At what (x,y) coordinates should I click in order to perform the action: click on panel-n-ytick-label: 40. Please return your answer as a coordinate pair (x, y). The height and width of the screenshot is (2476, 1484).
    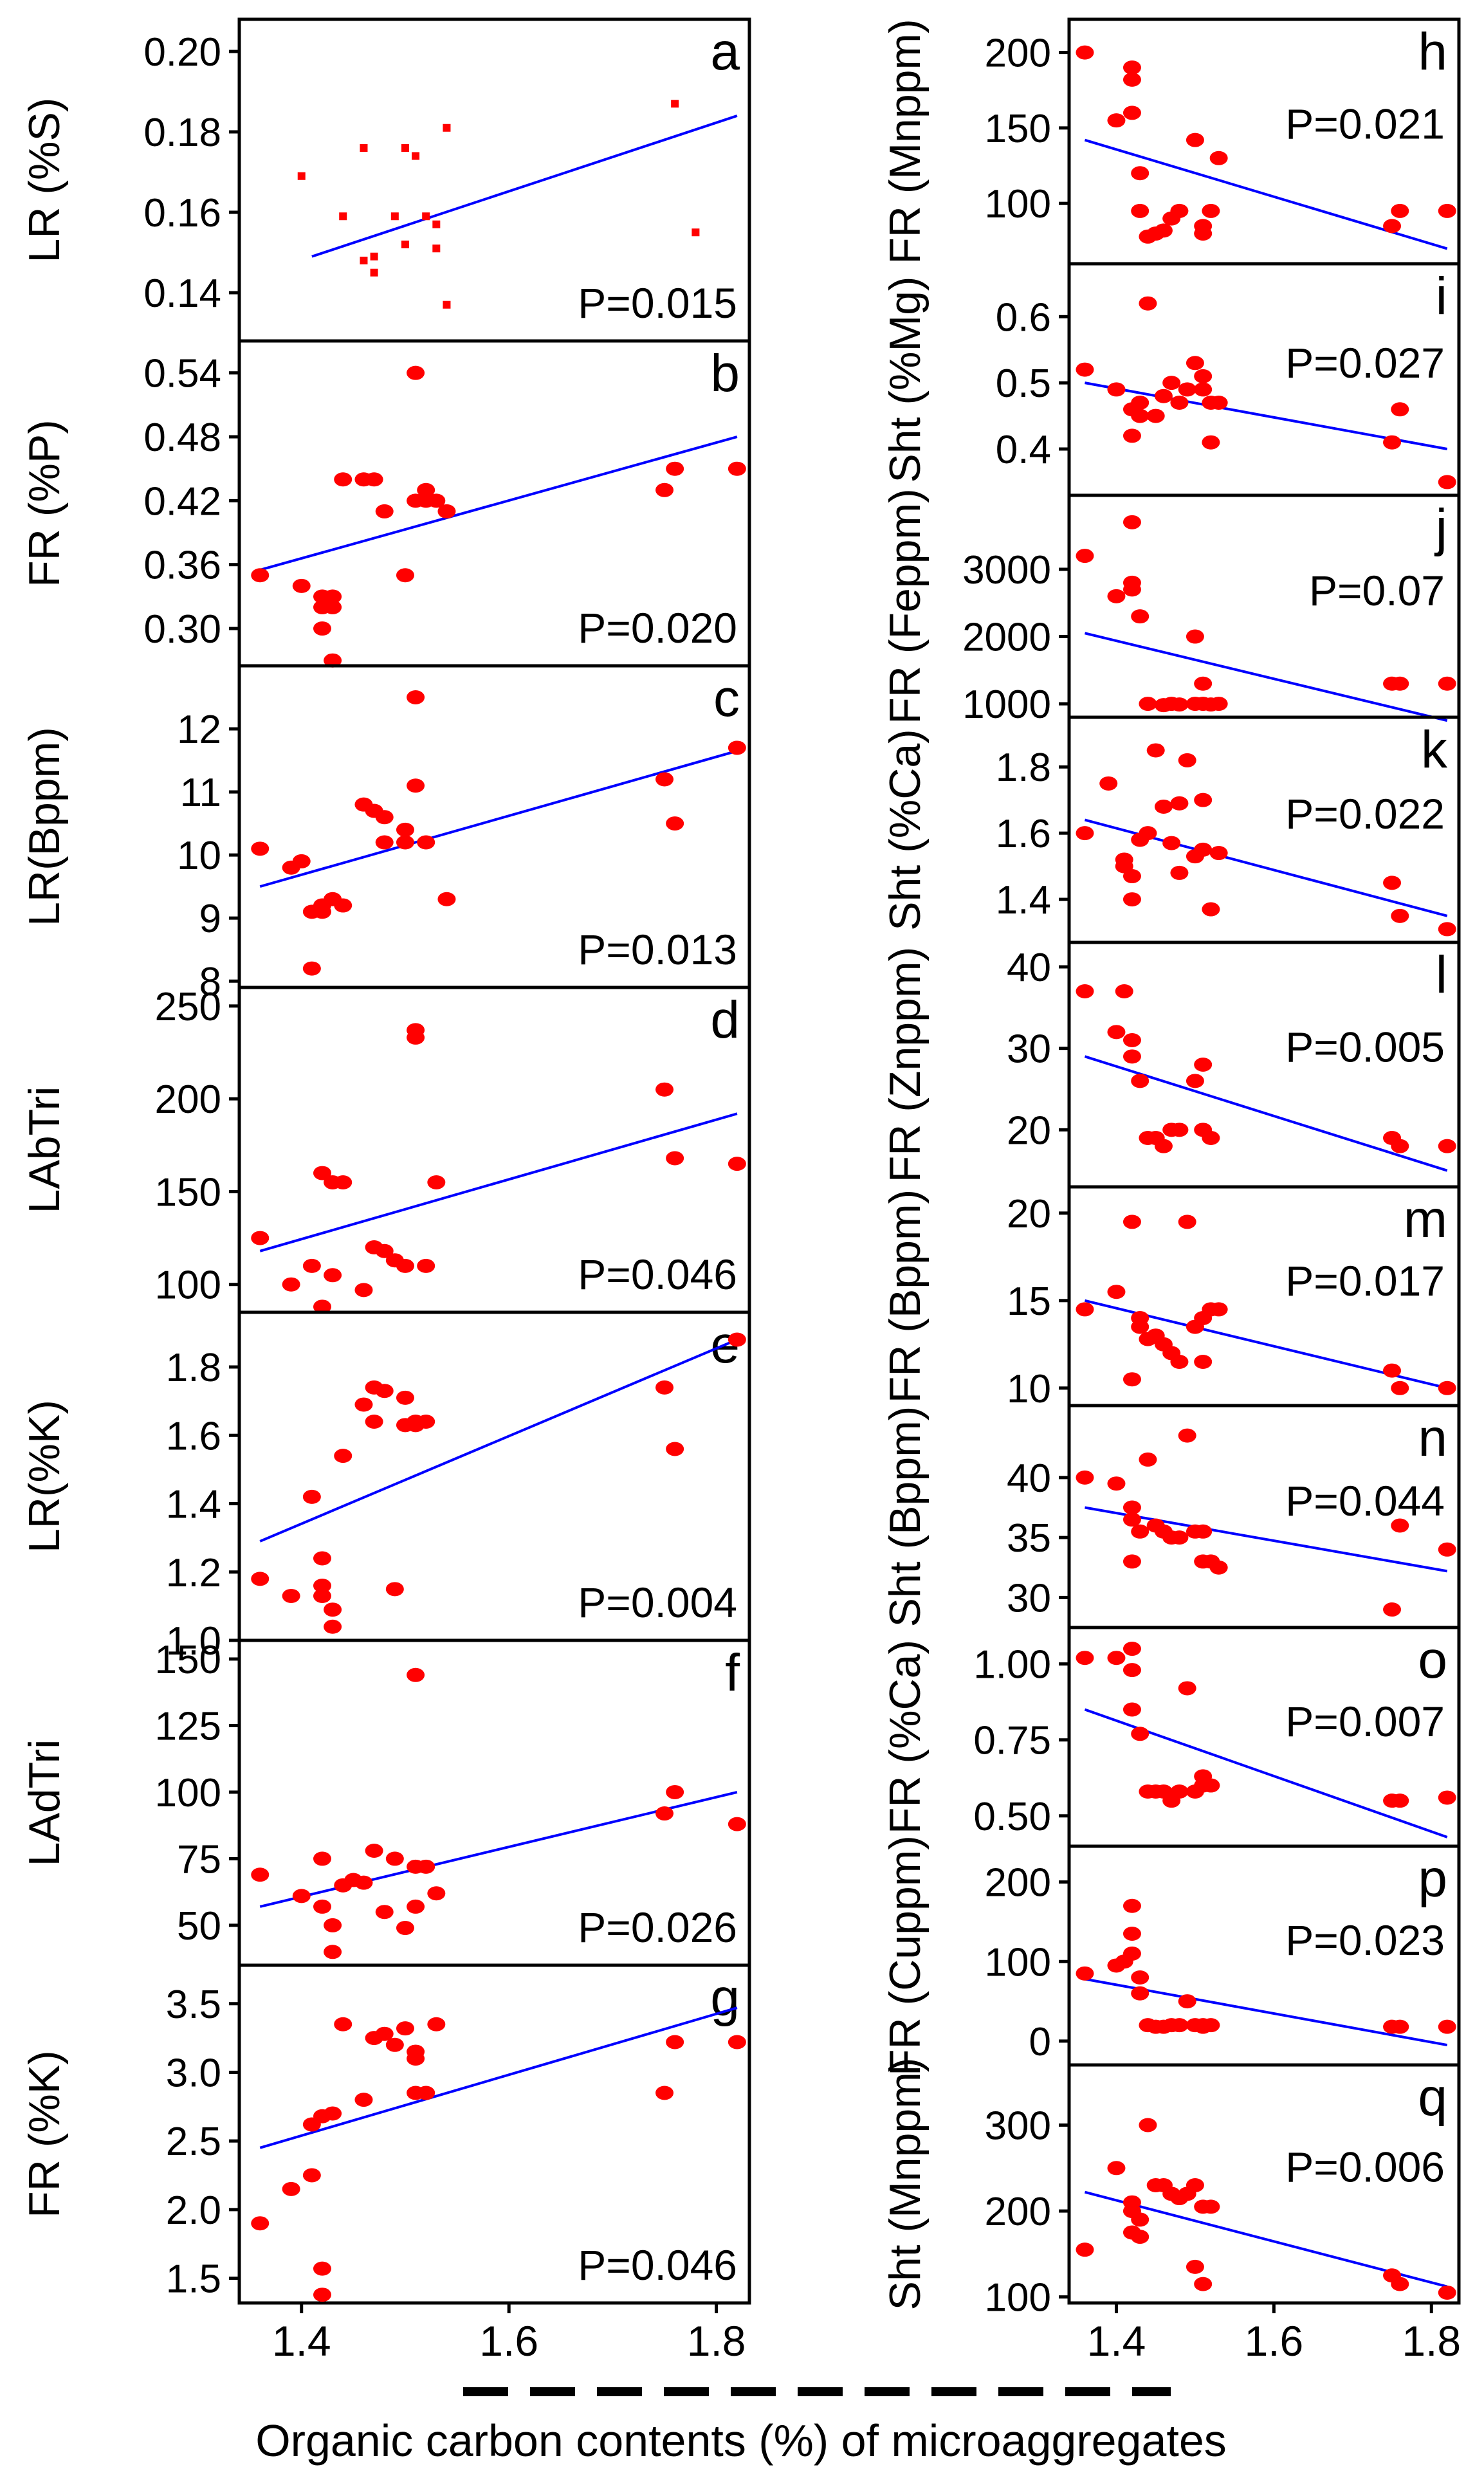
    Looking at the image, I should click on (1029, 1478).